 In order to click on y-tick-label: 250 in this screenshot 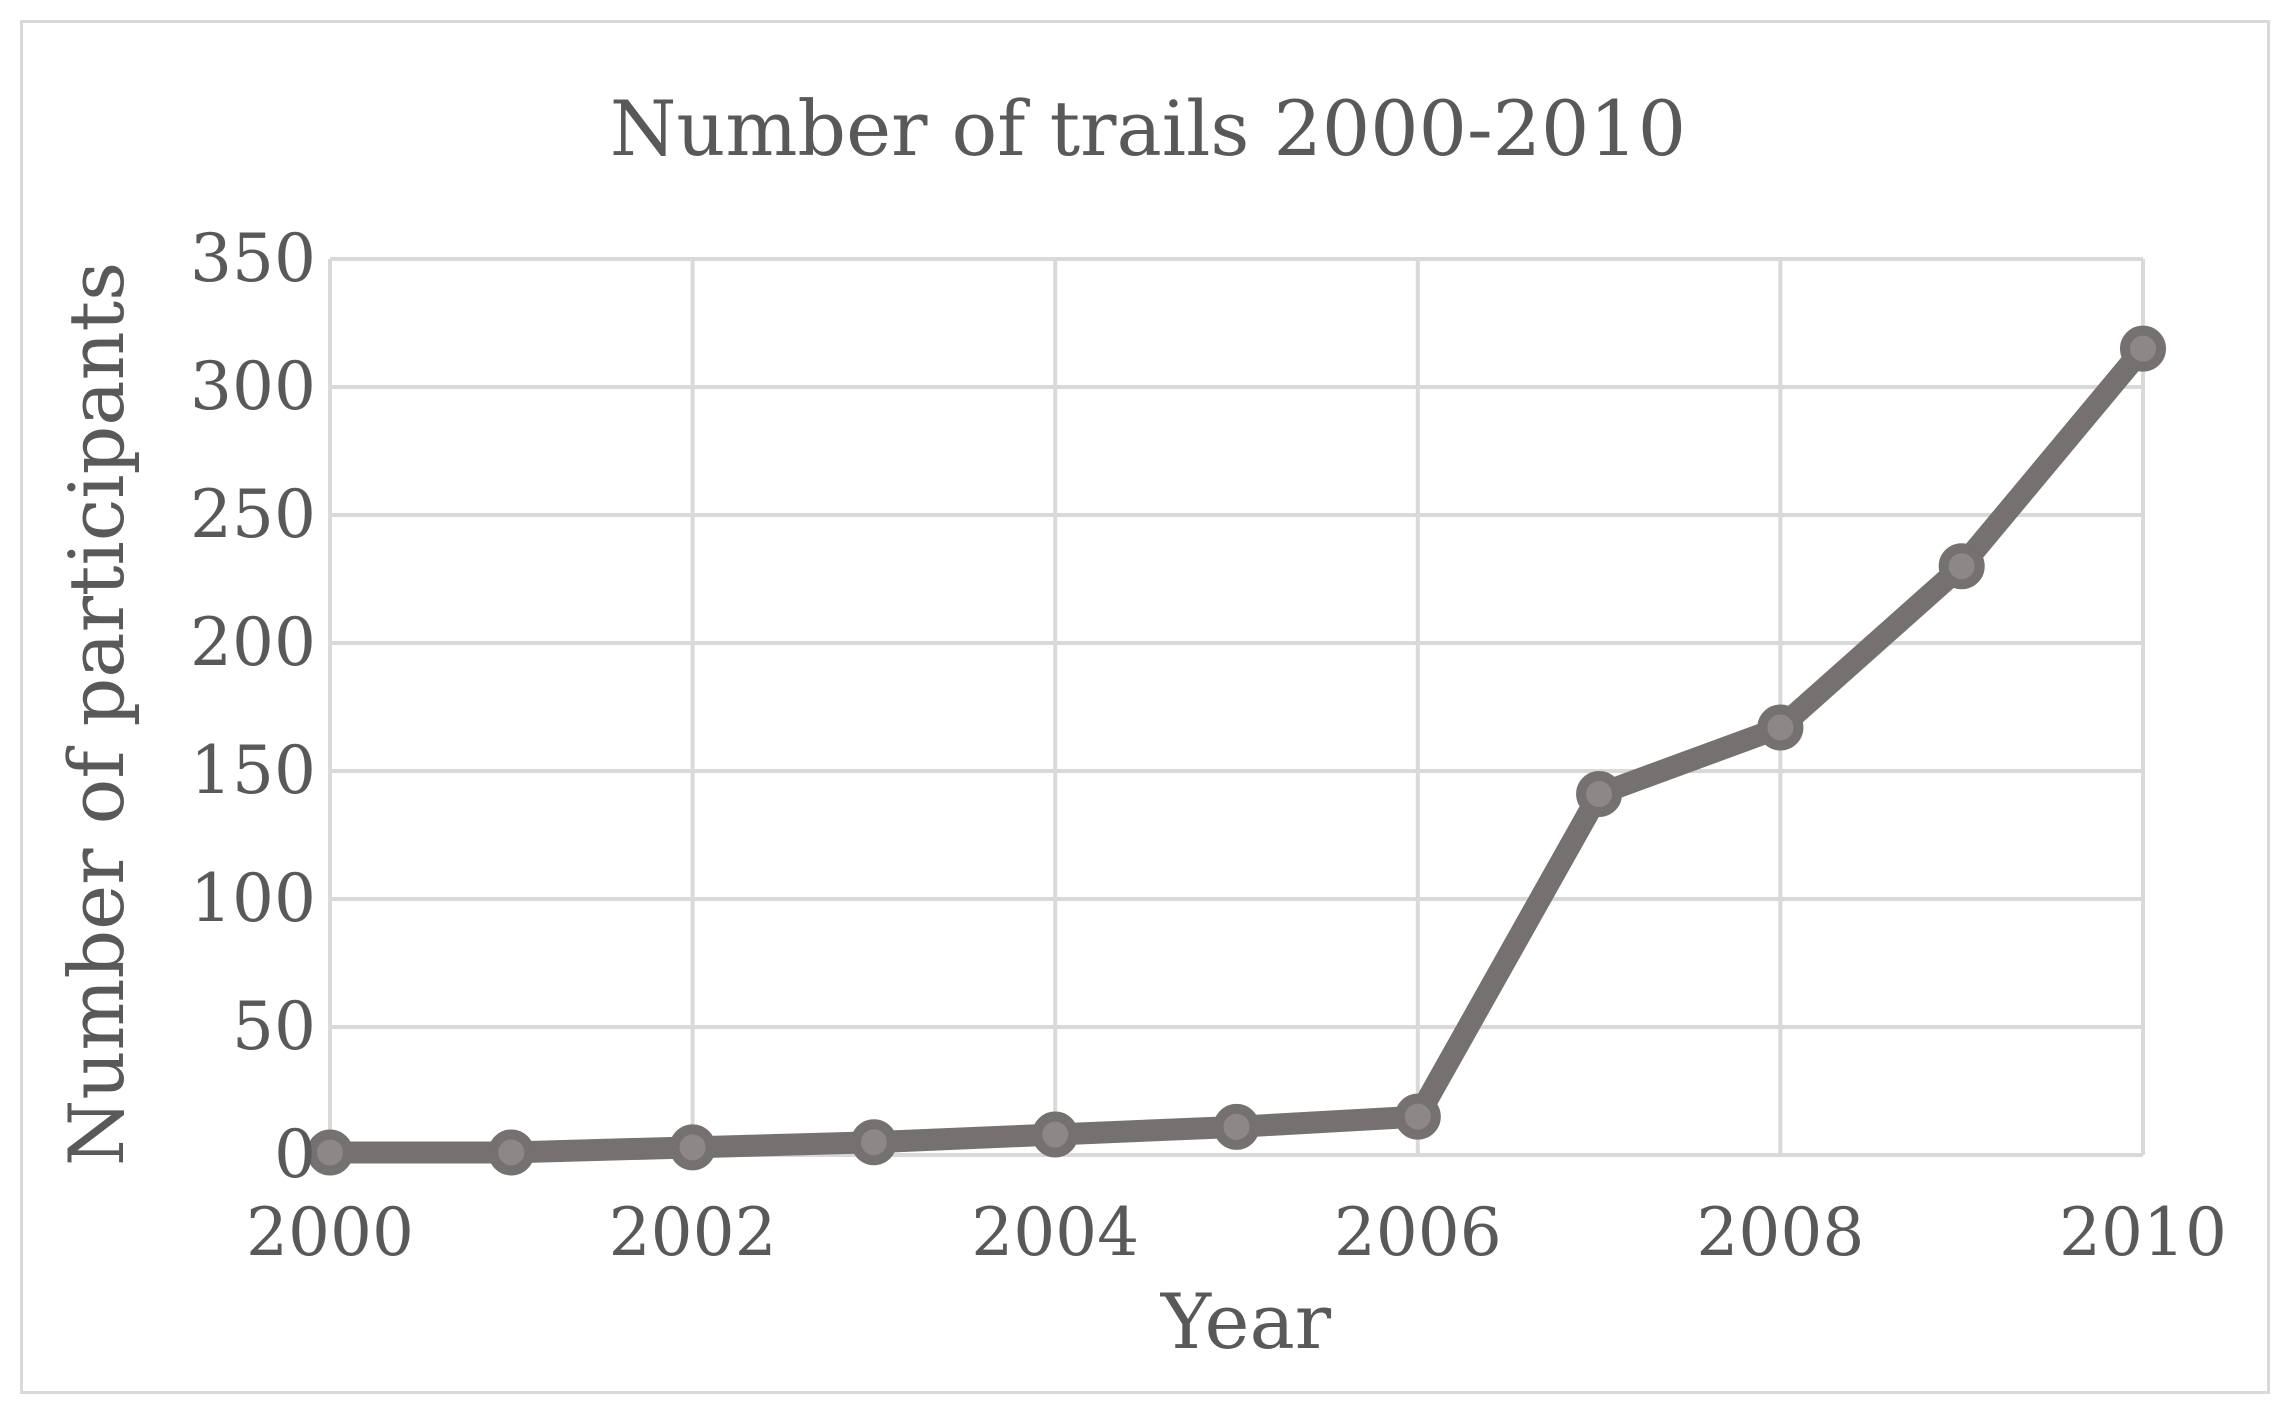, I will do `click(253, 514)`.